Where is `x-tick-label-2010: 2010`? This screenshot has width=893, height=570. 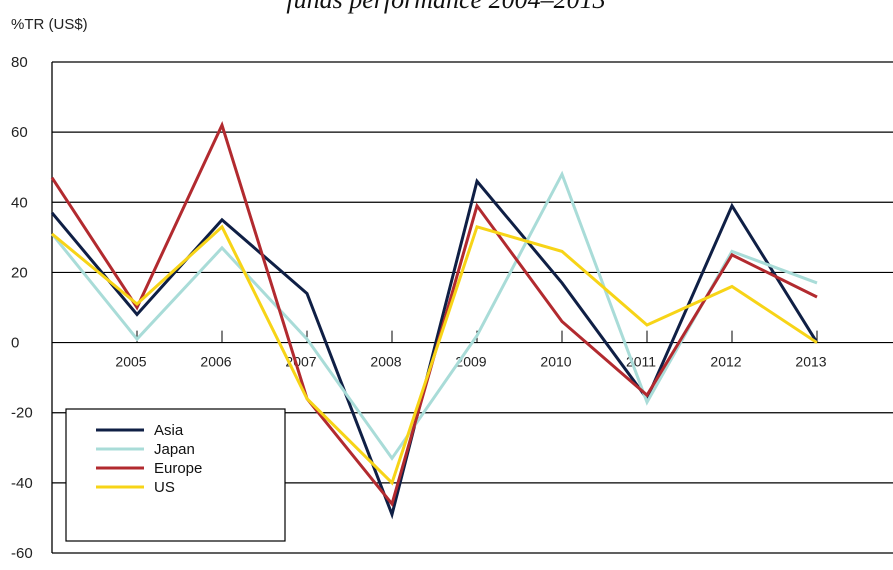
x-tick-label-2010: 2010 is located at coordinates (555, 362).